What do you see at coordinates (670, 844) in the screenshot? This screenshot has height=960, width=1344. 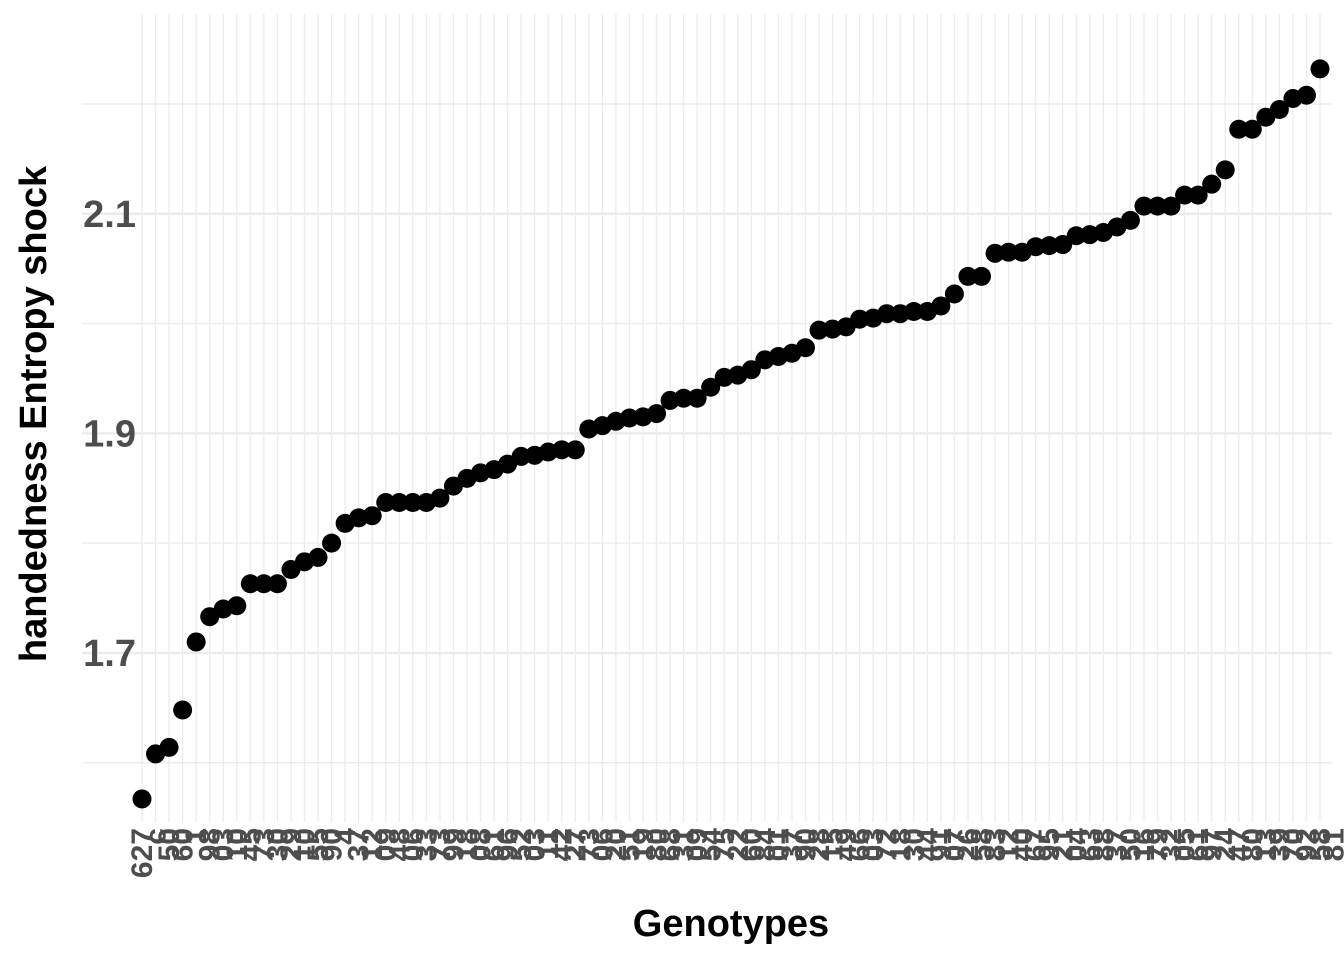 I see `x-tick-label: 68` at bounding box center [670, 844].